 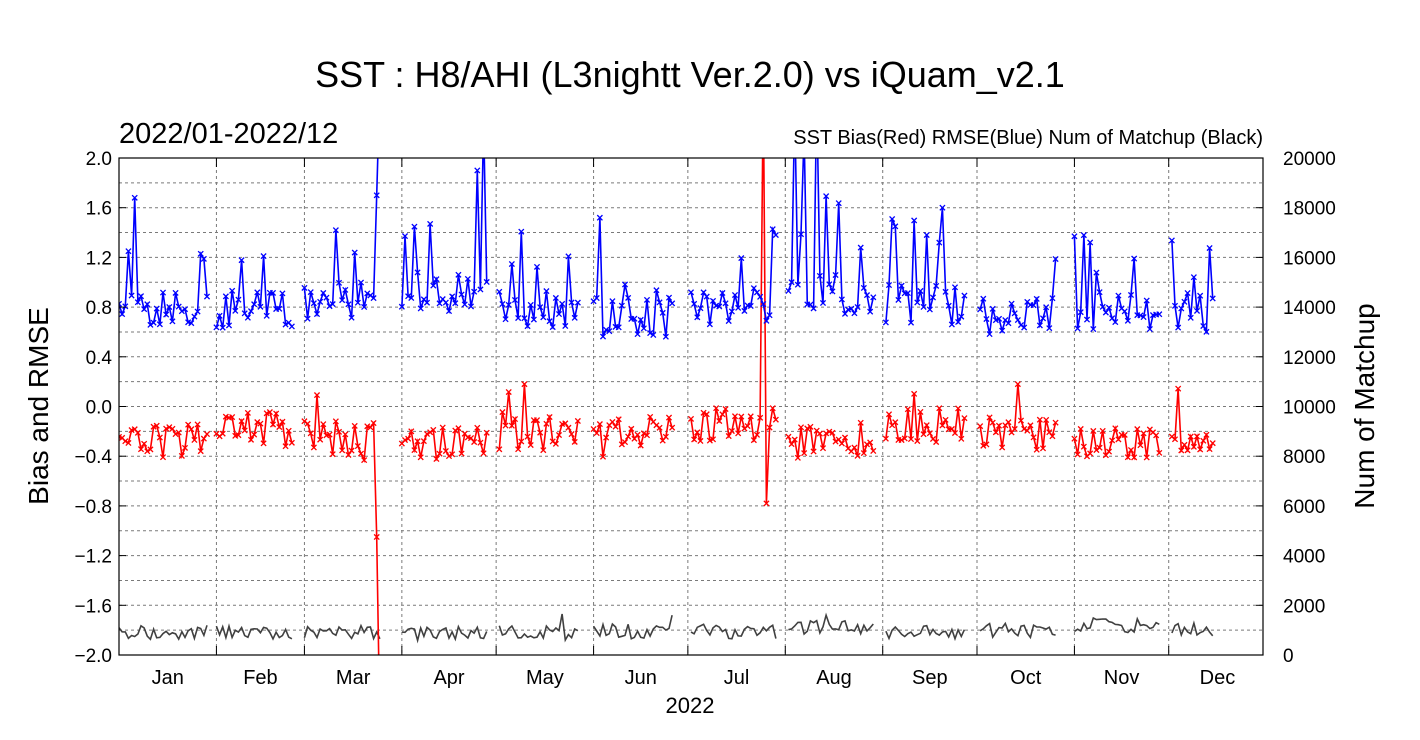 I want to click on x-tick-label: Apr, so click(x=448, y=678).